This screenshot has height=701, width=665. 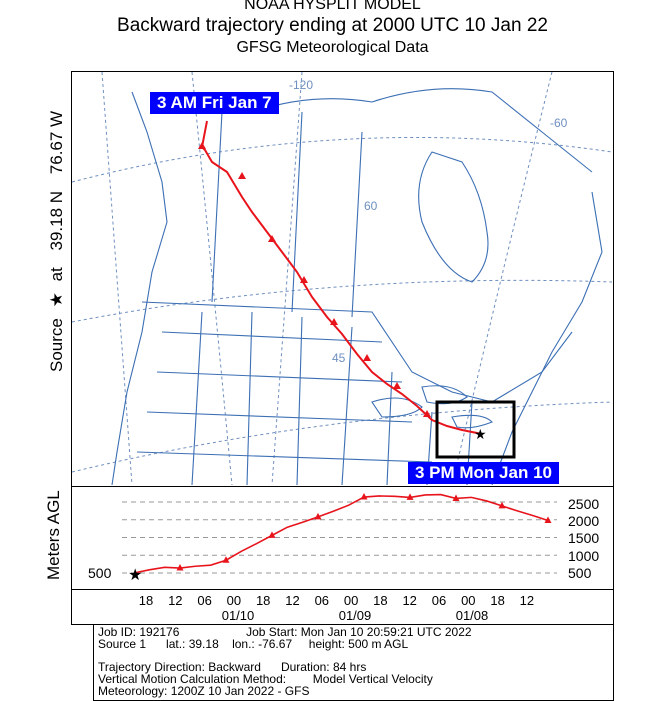 I want to click on source-star-icon: ★, so click(x=56, y=300).